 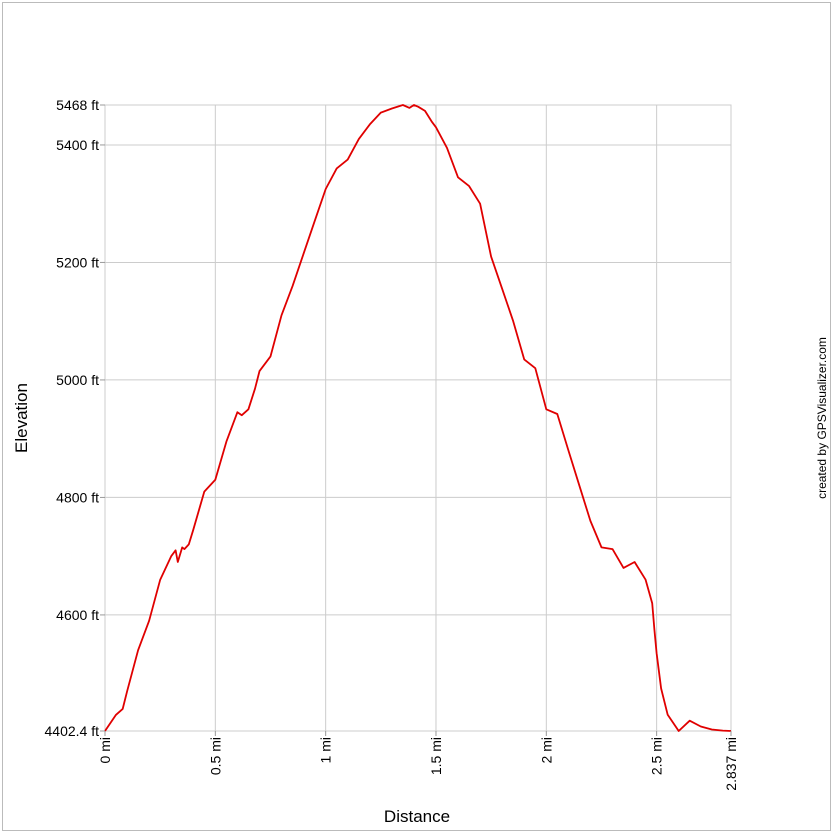 I want to click on y-tick-label: 5400 ft, so click(x=77, y=145).